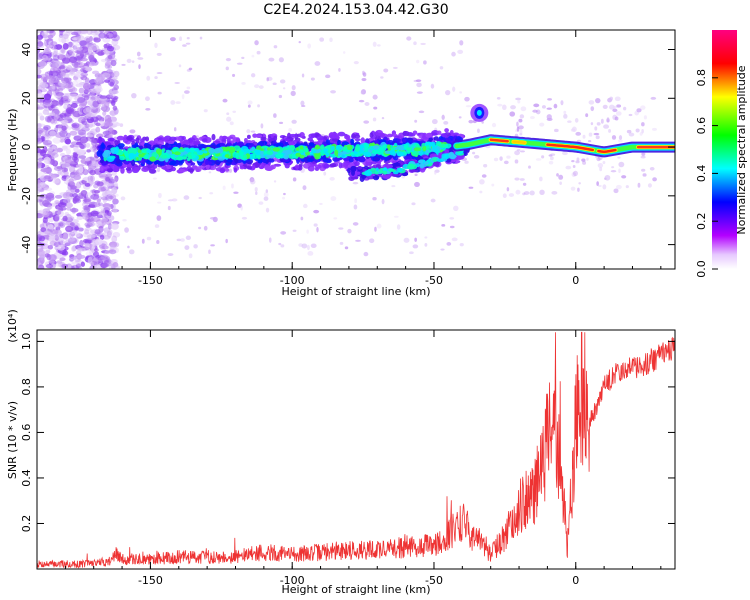 The height and width of the screenshot is (600, 750). I want to click on secondary-band-core, so click(435, 159).